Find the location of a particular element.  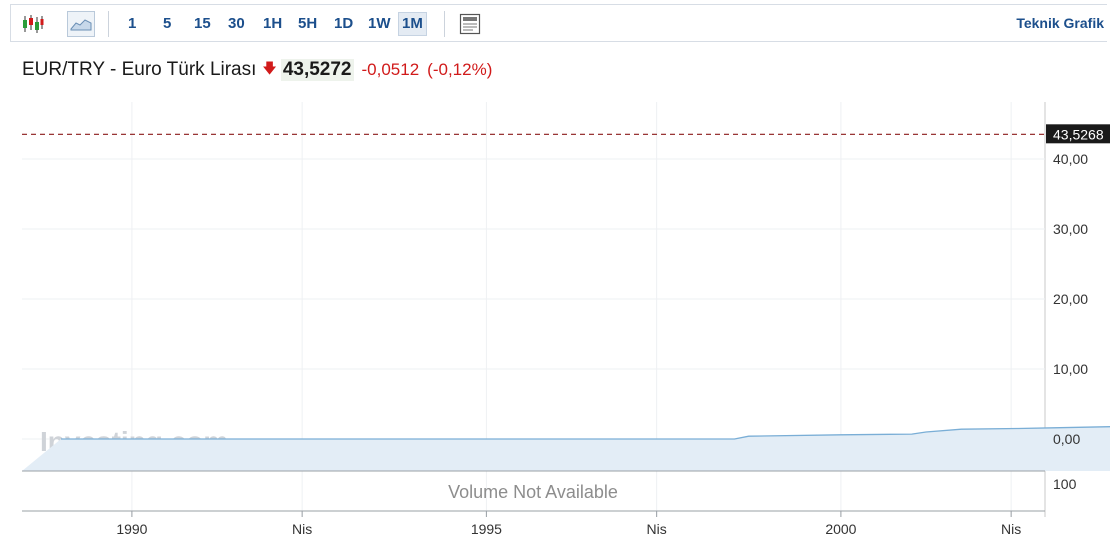

price-area-fill is located at coordinates (566, 448).